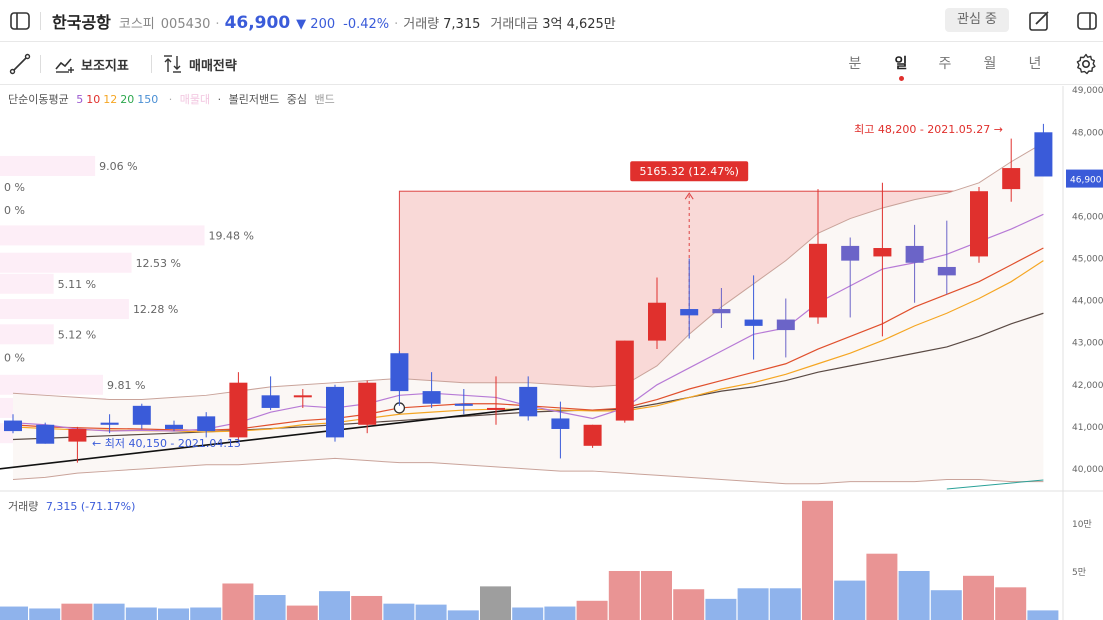  I want to click on volume-axis-tick: 10만, so click(1082, 524).